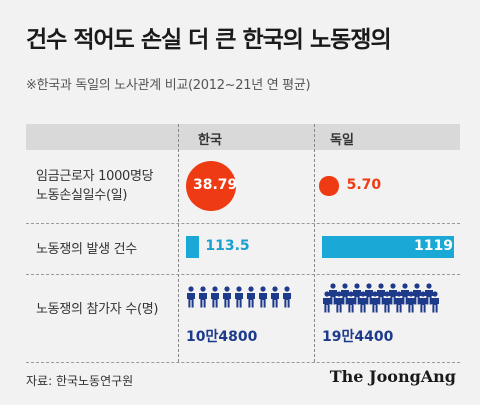 Image resolution: width=480 pixels, height=405 pixels. I want to click on chart-title: 건수 적어도 손실 더 큰 한국의 노동쟁의, so click(209, 40).